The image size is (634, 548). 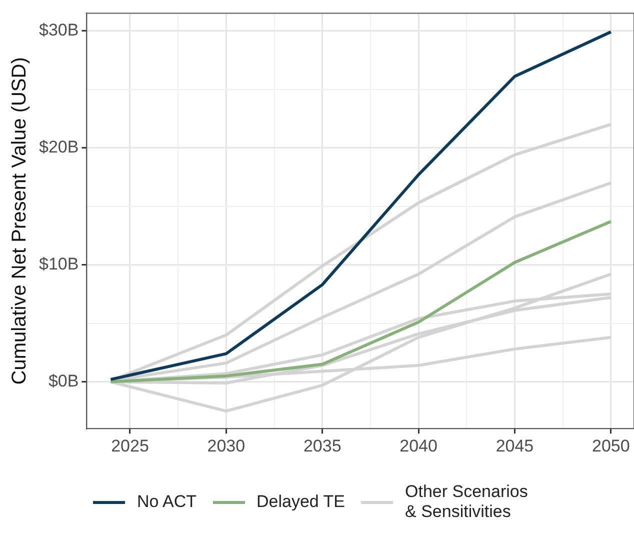 I want to click on y-tick-label: $0B, so click(x=63, y=380).